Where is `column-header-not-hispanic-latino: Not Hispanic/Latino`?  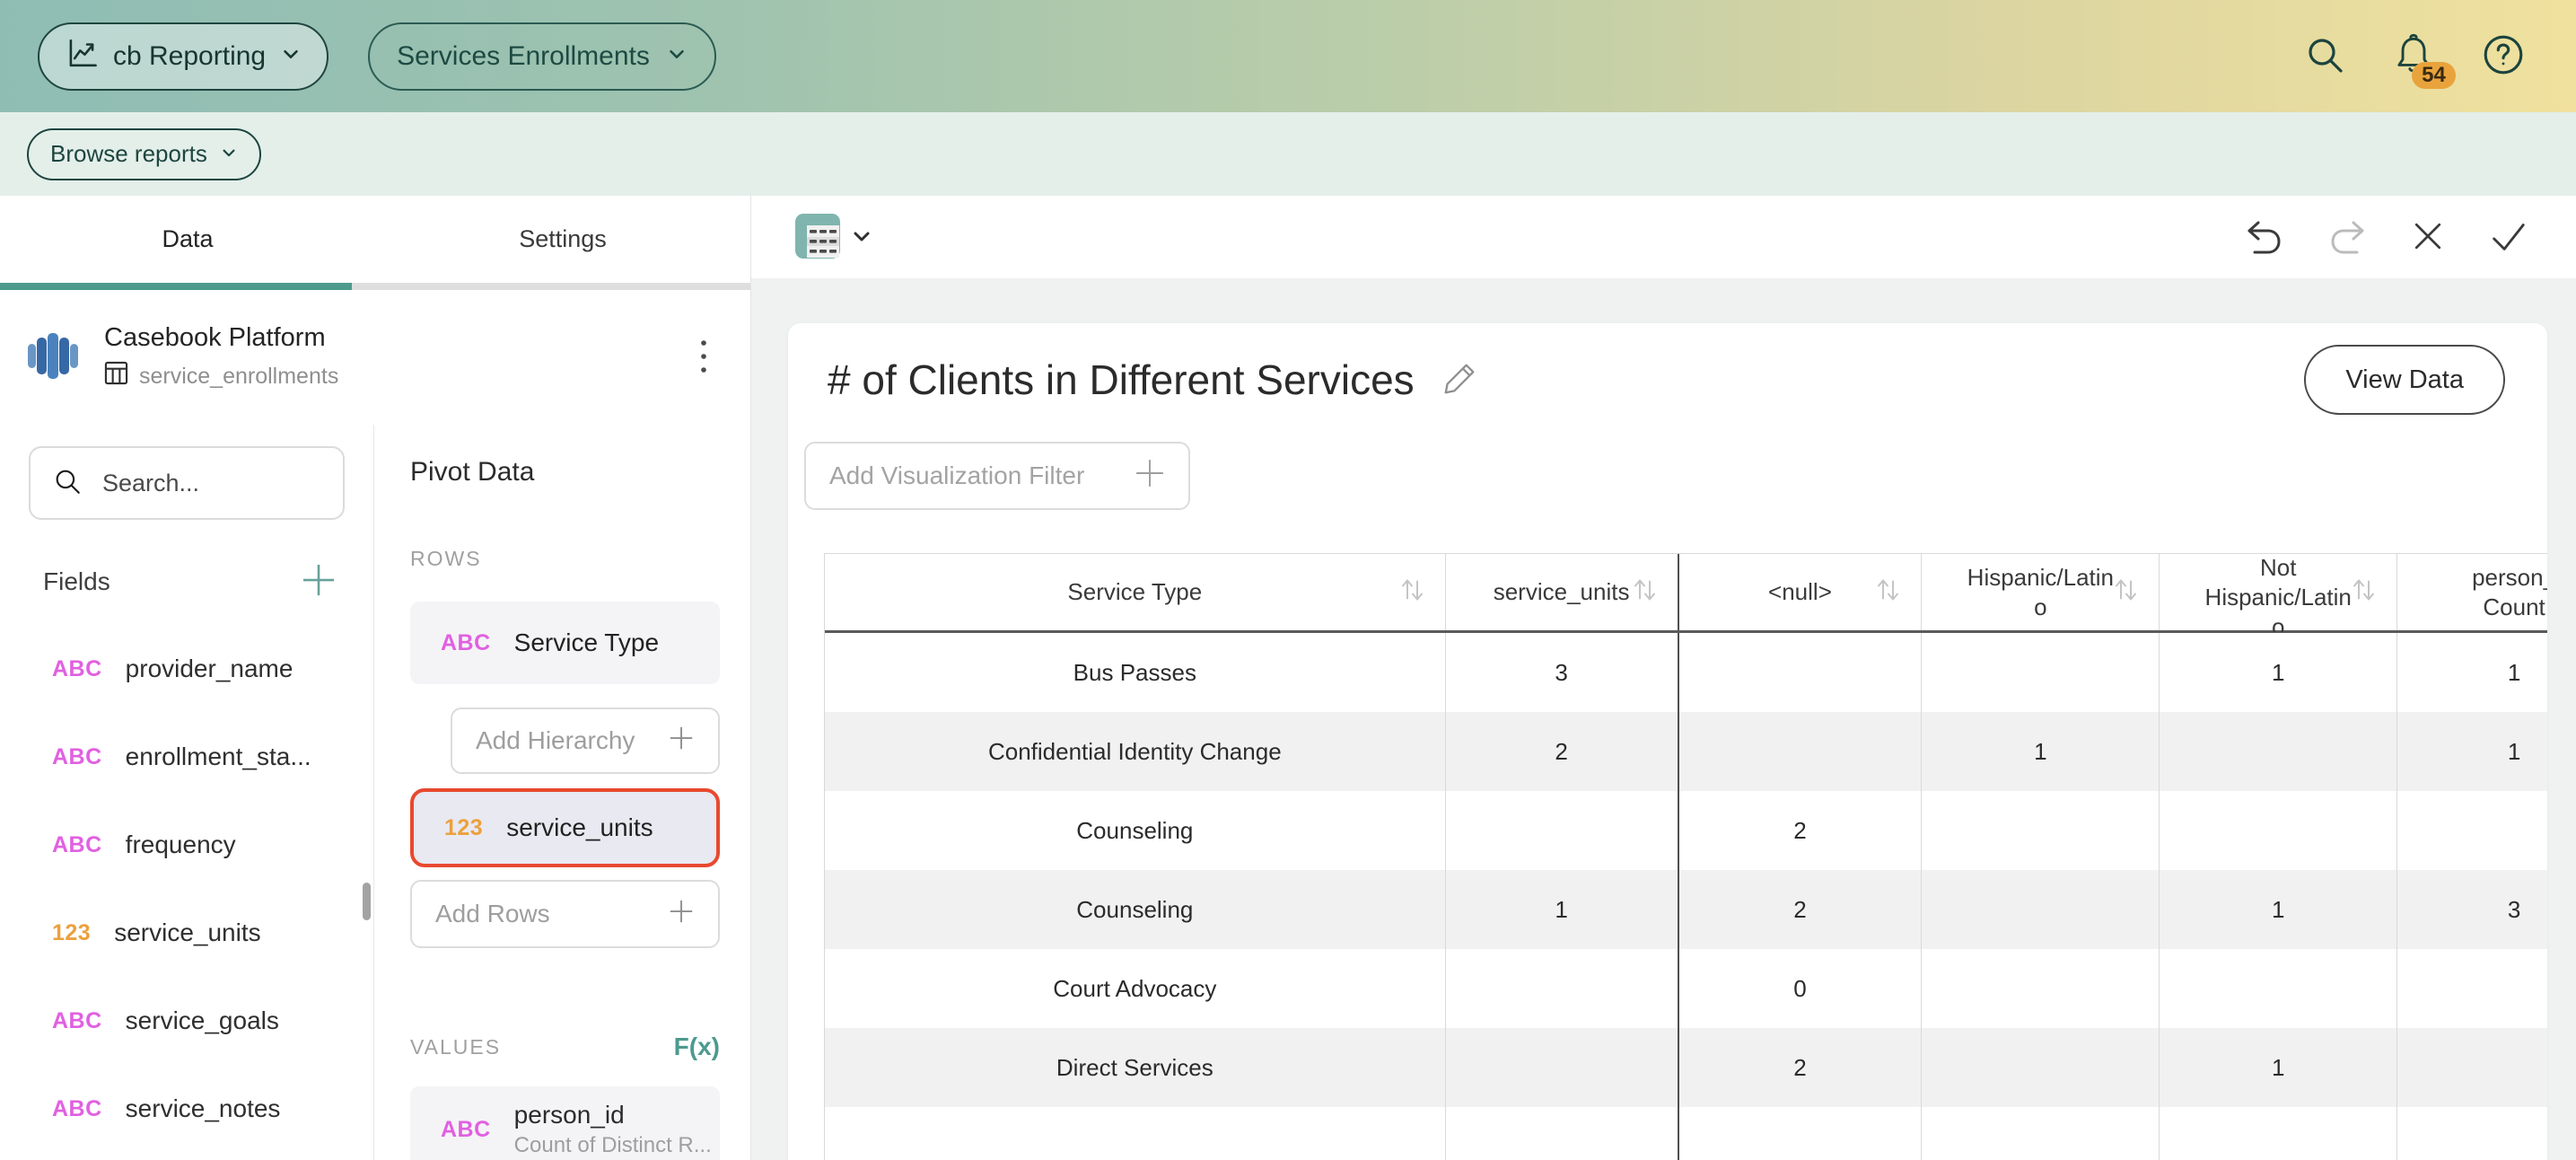
column-header-not-hispanic-latino: Not Hispanic/Latino is located at coordinates (2279, 593).